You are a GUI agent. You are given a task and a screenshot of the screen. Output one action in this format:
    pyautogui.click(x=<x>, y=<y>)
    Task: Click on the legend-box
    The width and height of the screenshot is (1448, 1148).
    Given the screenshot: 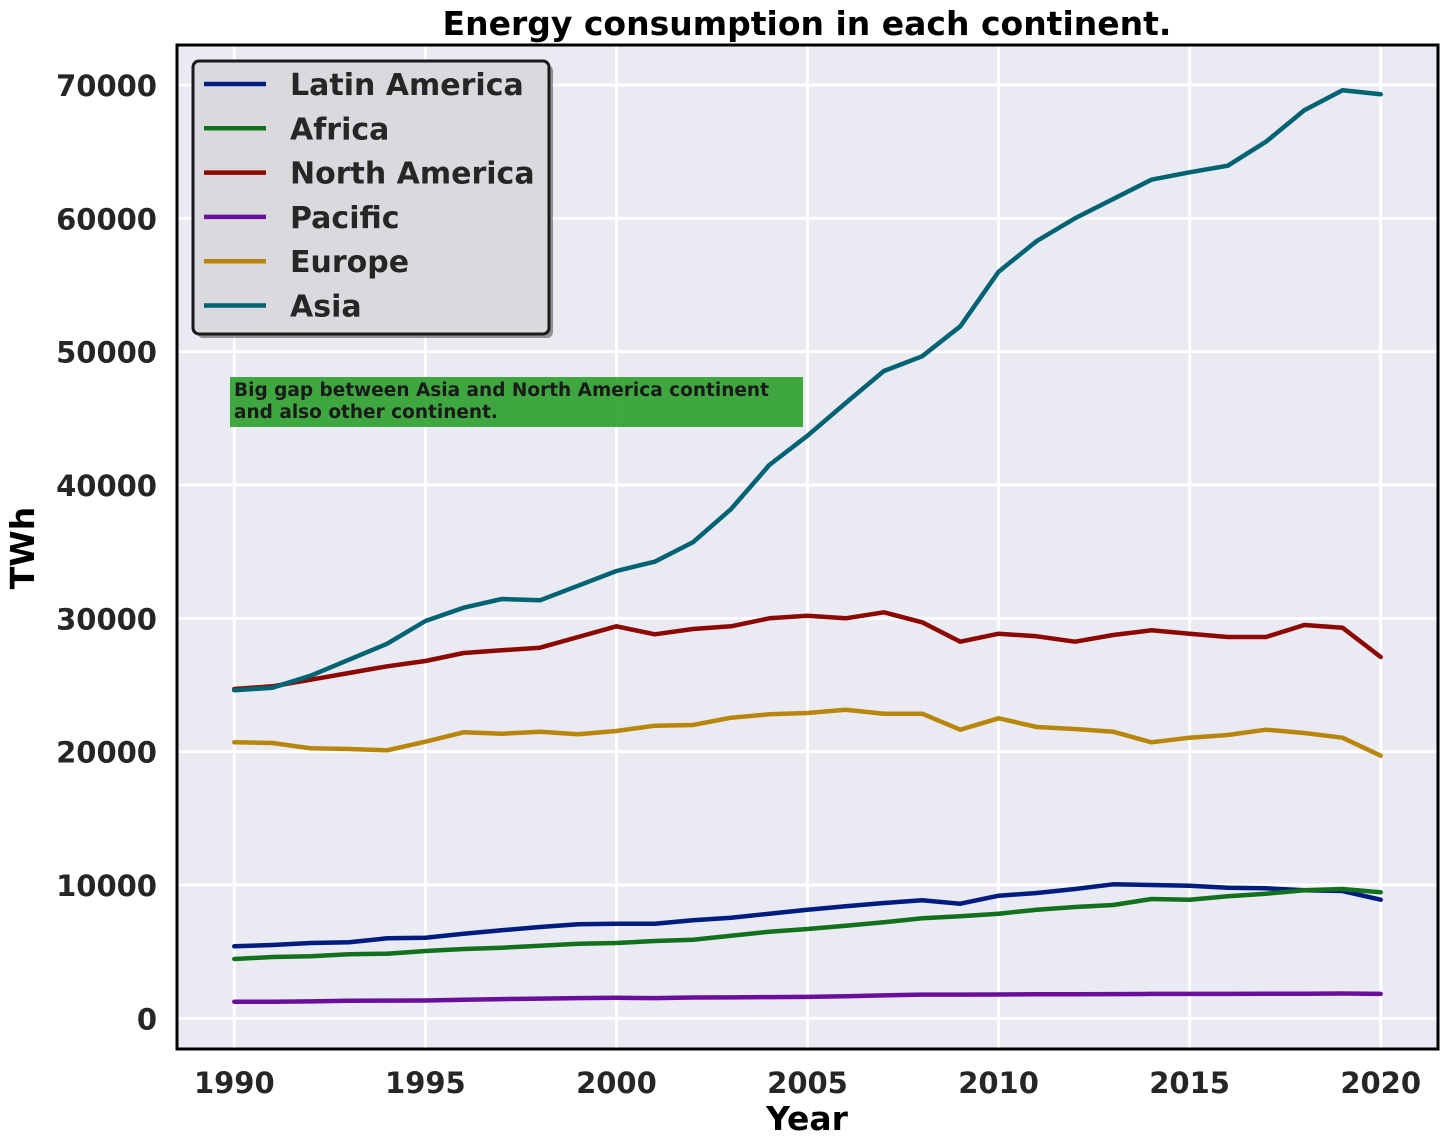 What is the action you would take?
    pyautogui.click(x=371, y=197)
    